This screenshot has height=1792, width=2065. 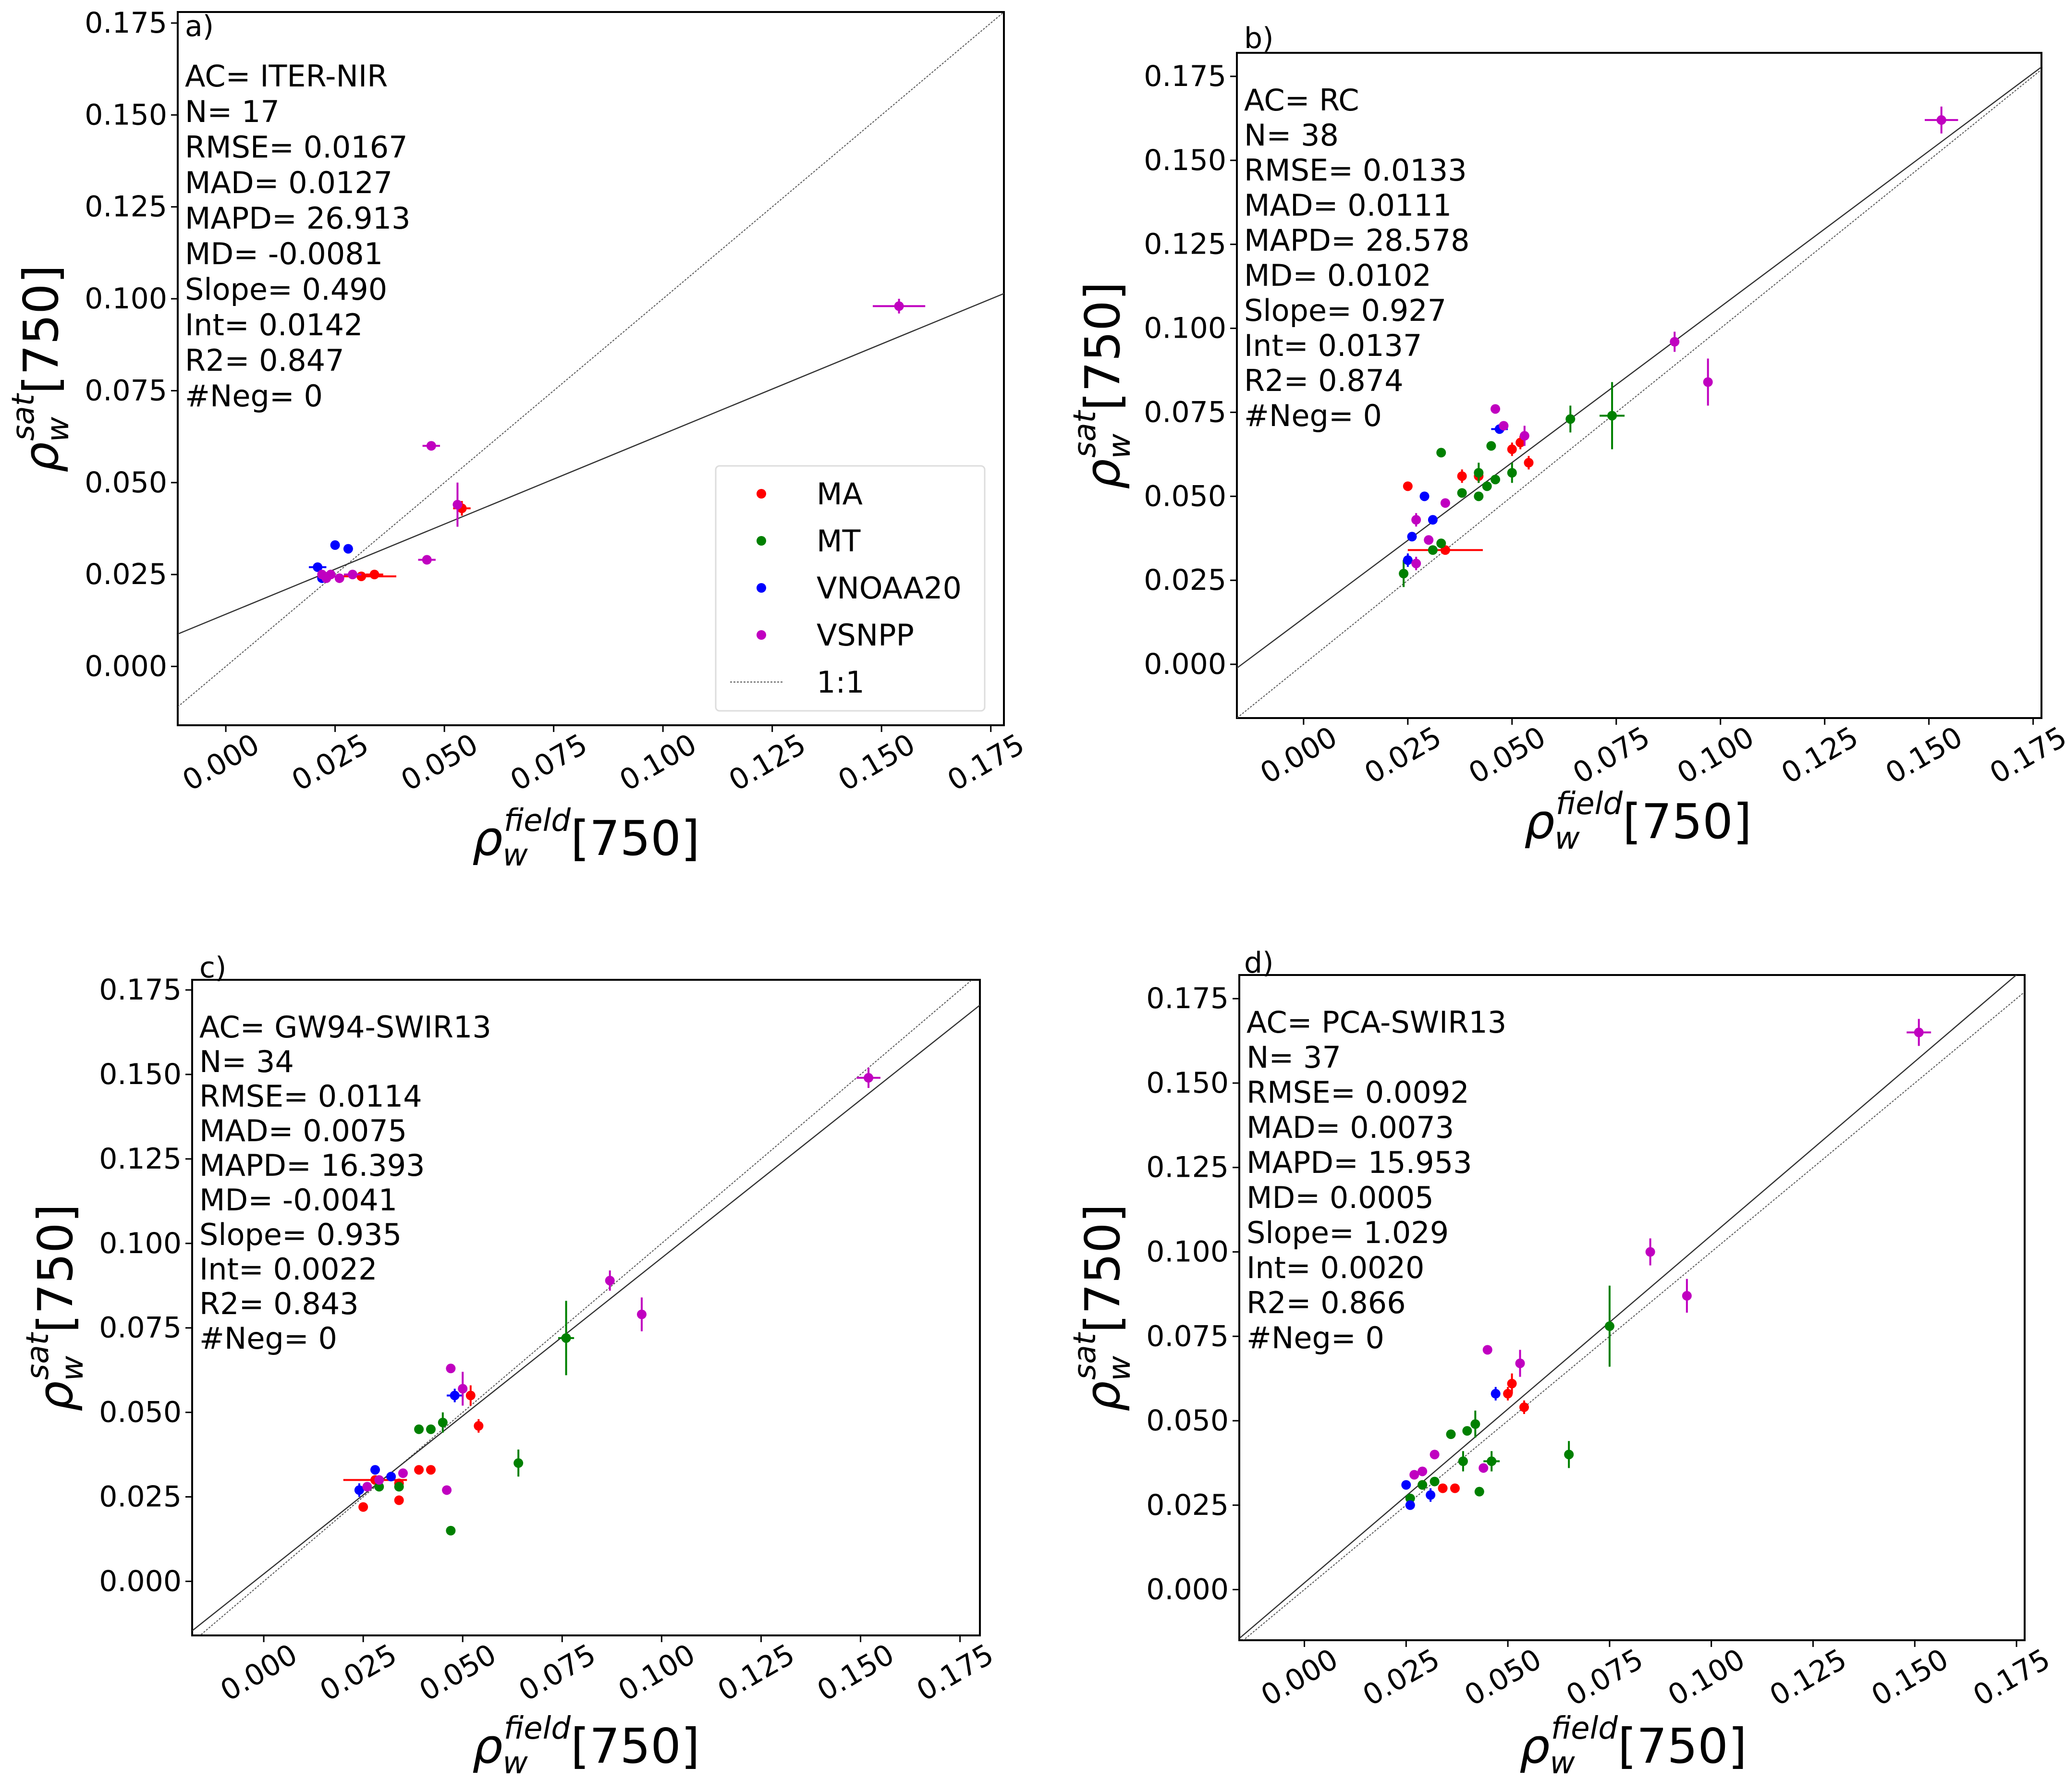 What do you see at coordinates (1324, 380) in the screenshot?
I see `stat-line: R2= 0.874` at bounding box center [1324, 380].